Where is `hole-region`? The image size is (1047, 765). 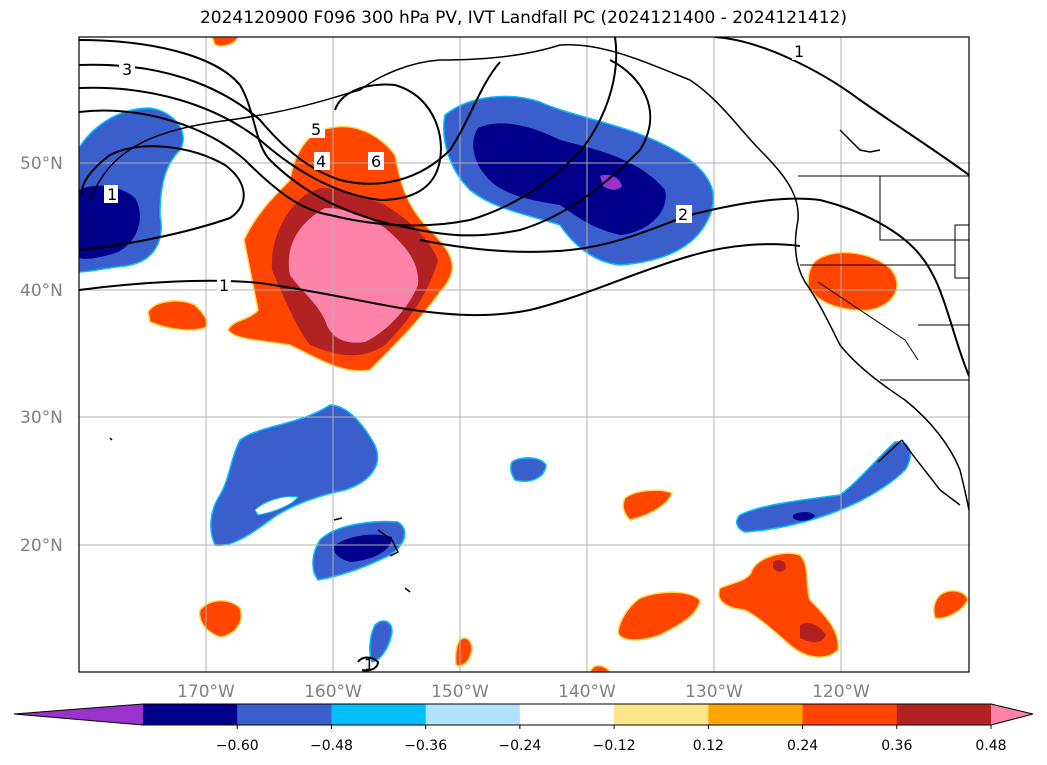
hole-region is located at coordinates (276, 506).